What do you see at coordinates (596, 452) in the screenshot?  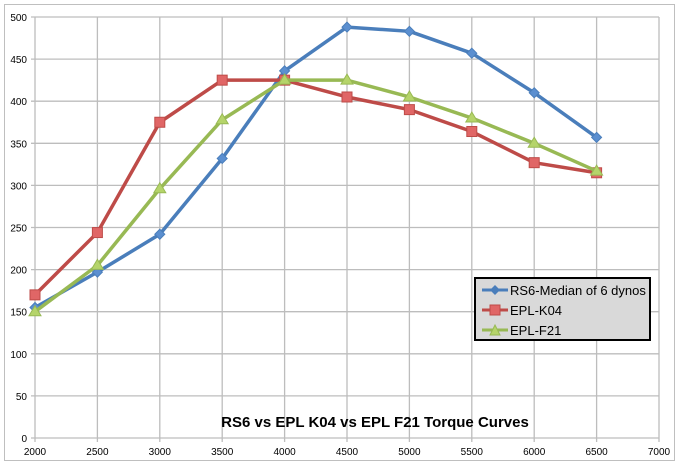 I see `x-tick-label: 6500` at bounding box center [596, 452].